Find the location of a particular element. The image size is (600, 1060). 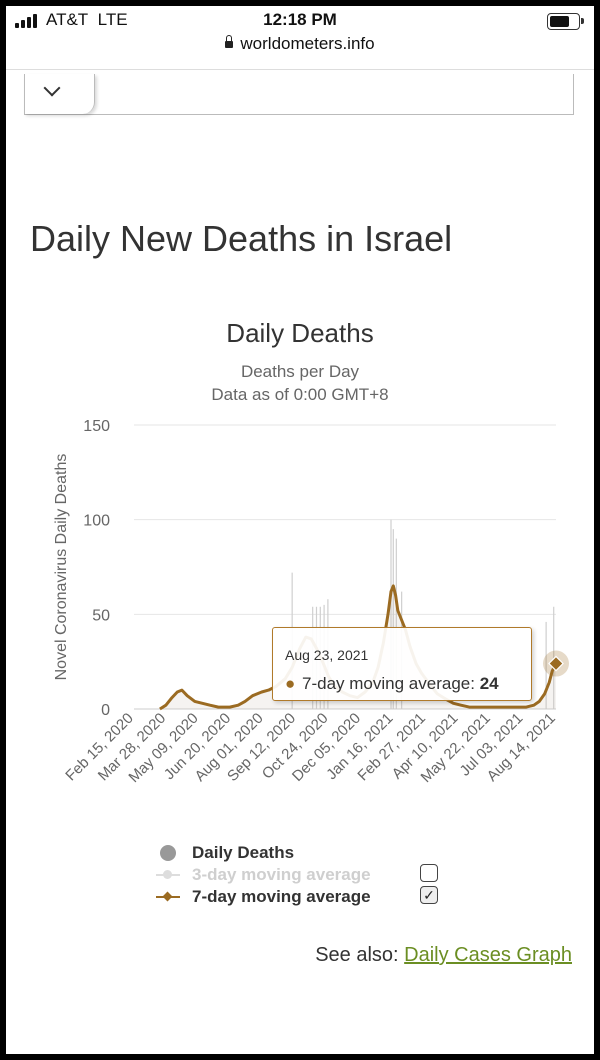

legend-label: 7-day moving average is located at coordinates (281, 896).